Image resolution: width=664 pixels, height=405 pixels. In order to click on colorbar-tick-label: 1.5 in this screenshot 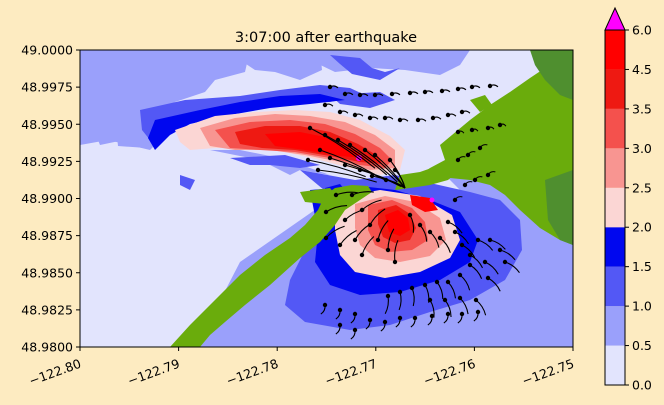, I will do `click(642, 266)`.